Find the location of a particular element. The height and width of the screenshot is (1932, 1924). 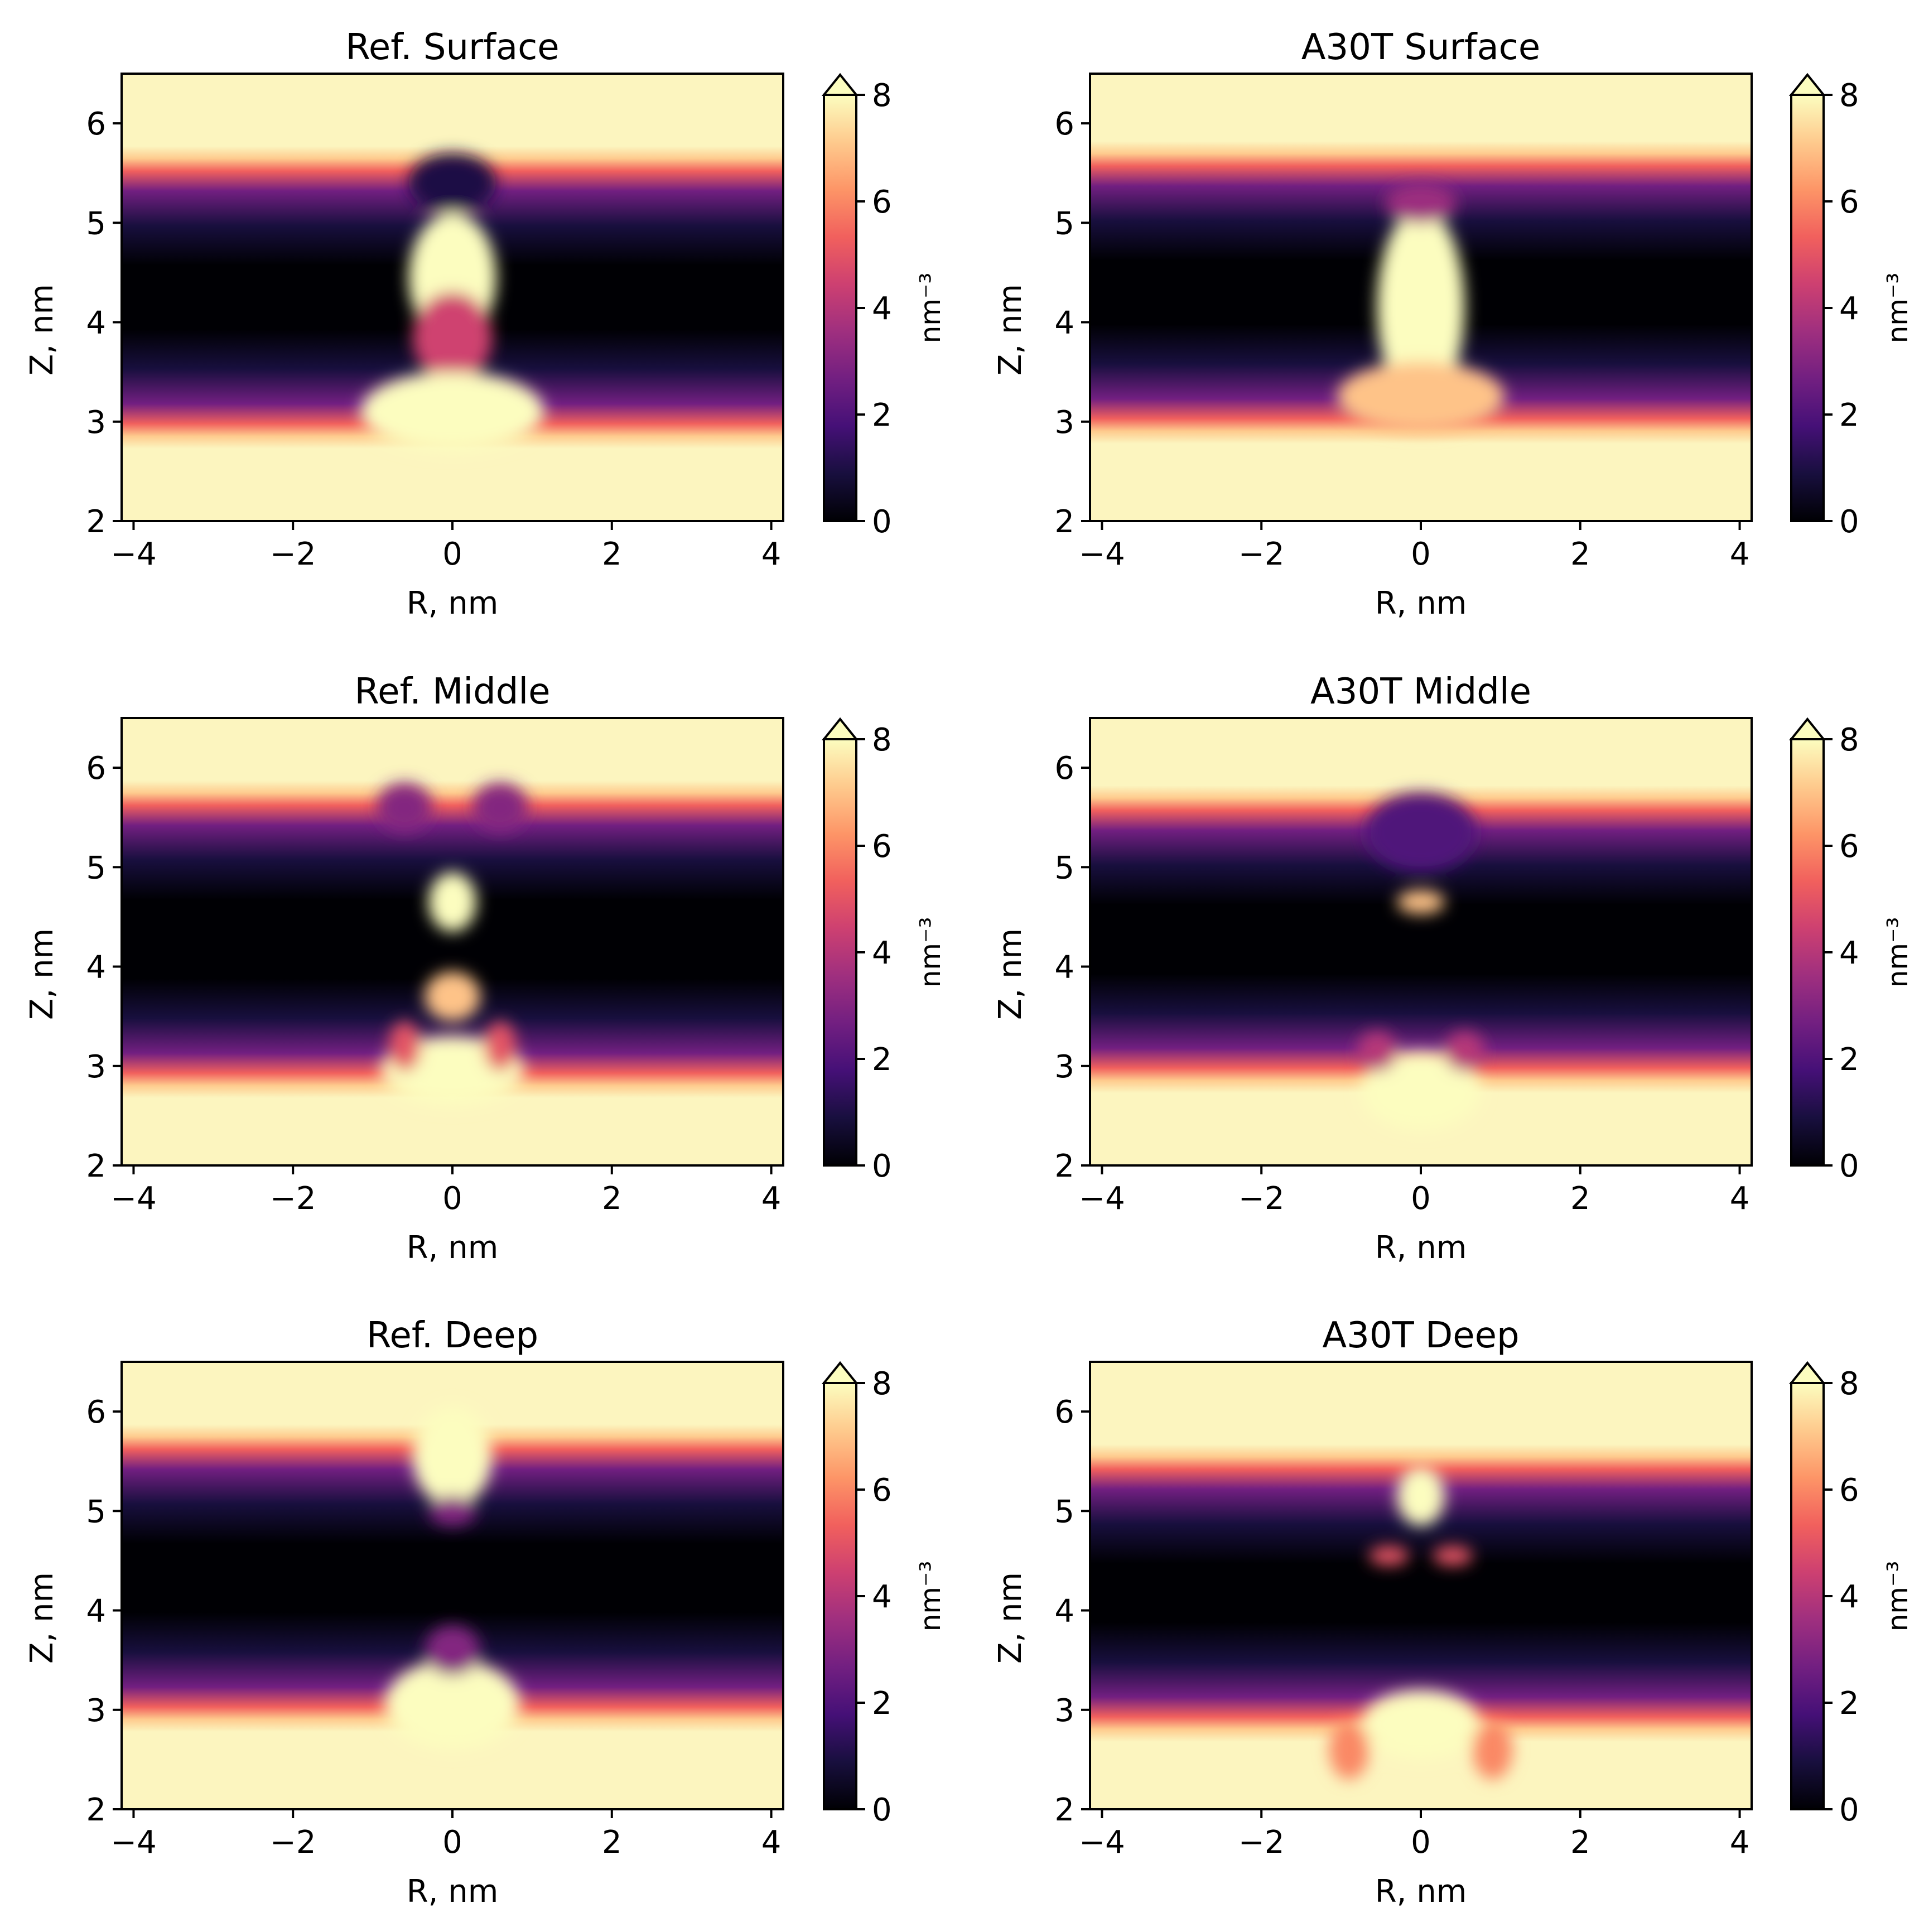

panel-title: A30T Surface is located at coordinates (1420, 47).